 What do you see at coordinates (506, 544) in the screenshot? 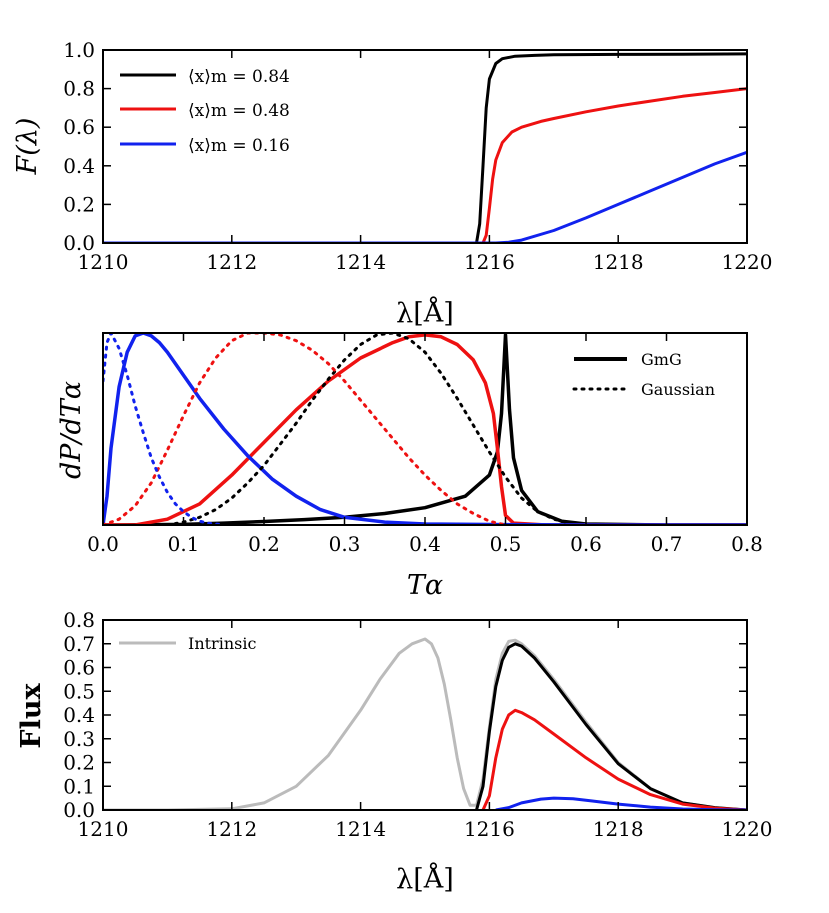
I see `xtick-label: 0.5` at bounding box center [506, 544].